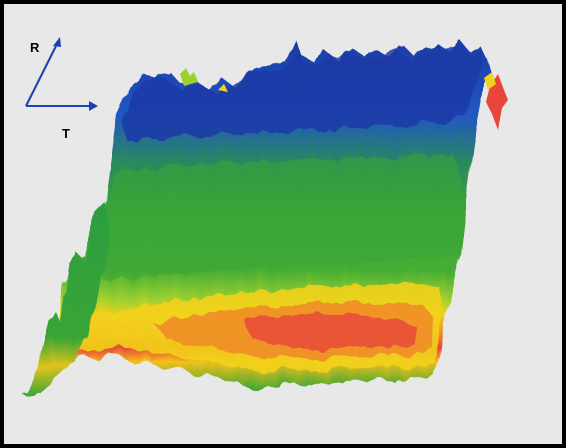 The height and width of the screenshot is (448, 566). What do you see at coordinates (93, 106) in the screenshot?
I see `t-axis-arrowhead` at bounding box center [93, 106].